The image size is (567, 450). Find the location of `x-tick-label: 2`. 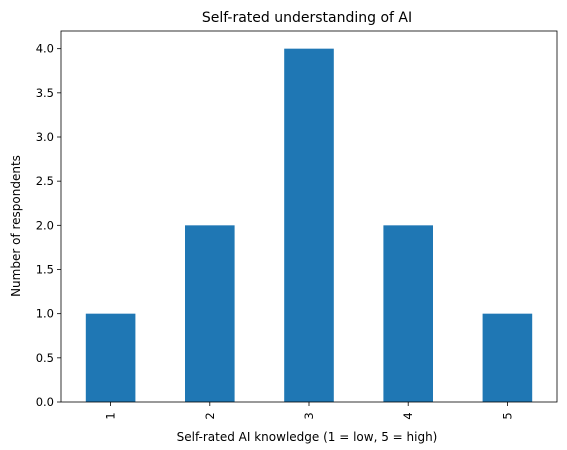

x-tick-label: 2 is located at coordinates (210, 415).